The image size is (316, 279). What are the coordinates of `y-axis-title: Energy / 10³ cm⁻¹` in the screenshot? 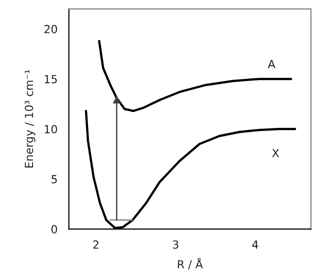 It's located at (30, 119).